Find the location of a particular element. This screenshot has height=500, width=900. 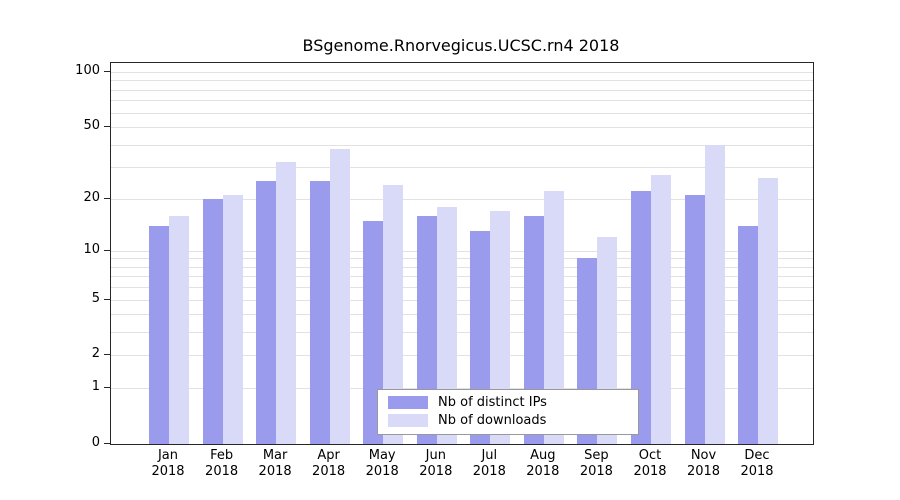

y-tick-label: 10 is located at coordinates (91, 249).